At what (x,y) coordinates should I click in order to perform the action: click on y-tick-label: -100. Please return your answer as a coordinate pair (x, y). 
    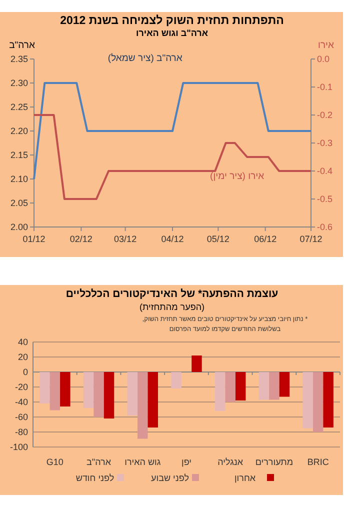
    Looking at the image, I should click on (19, 447).